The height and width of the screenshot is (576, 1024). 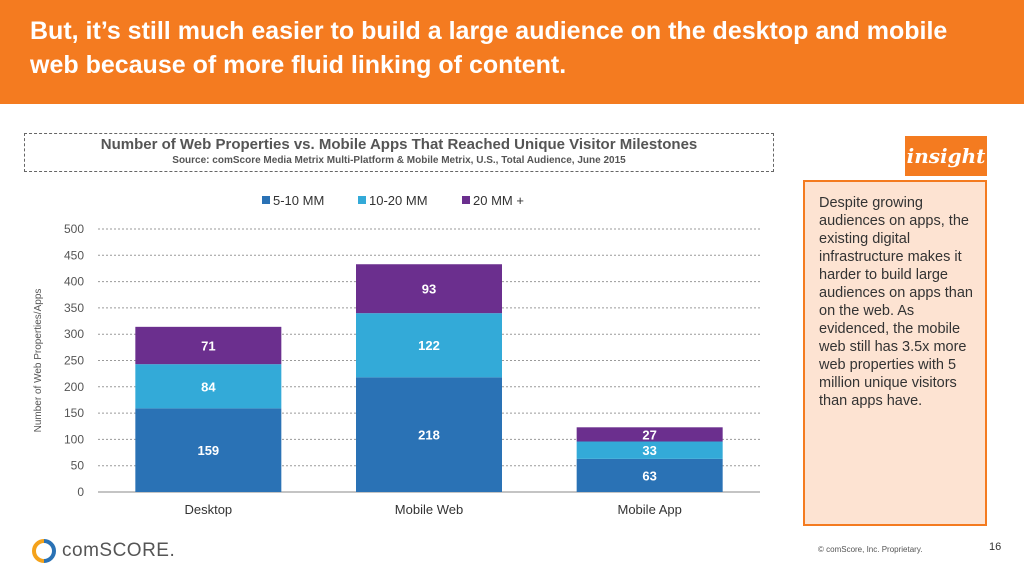 What do you see at coordinates (74, 439) in the screenshot?
I see `y-tick-label: 100` at bounding box center [74, 439].